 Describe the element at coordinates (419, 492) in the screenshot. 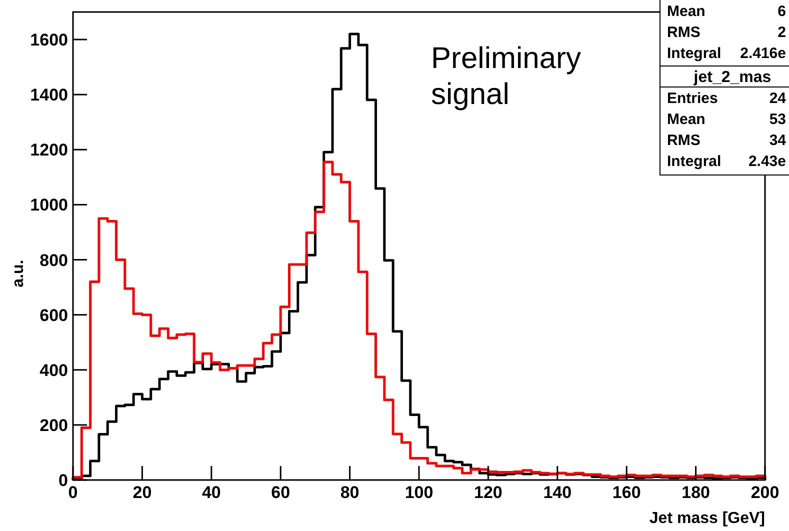

I see `x-tick-label: 100` at that location.